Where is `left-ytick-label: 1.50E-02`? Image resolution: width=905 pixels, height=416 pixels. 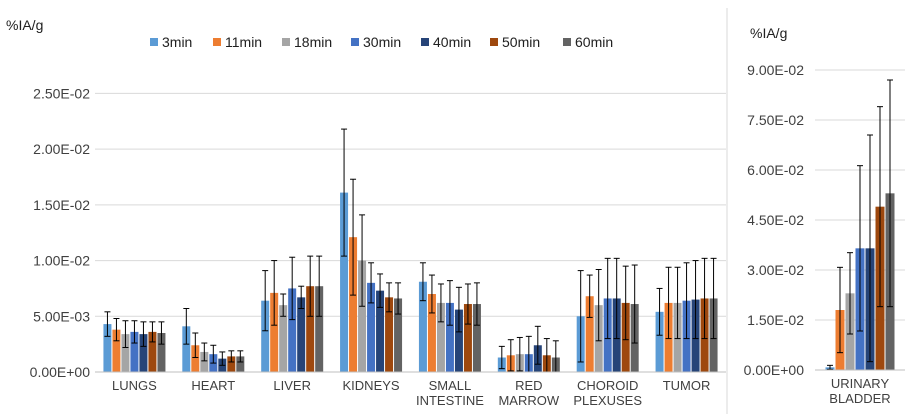
left-ytick-label: 1.50E-02 is located at coordinates (61, 205).